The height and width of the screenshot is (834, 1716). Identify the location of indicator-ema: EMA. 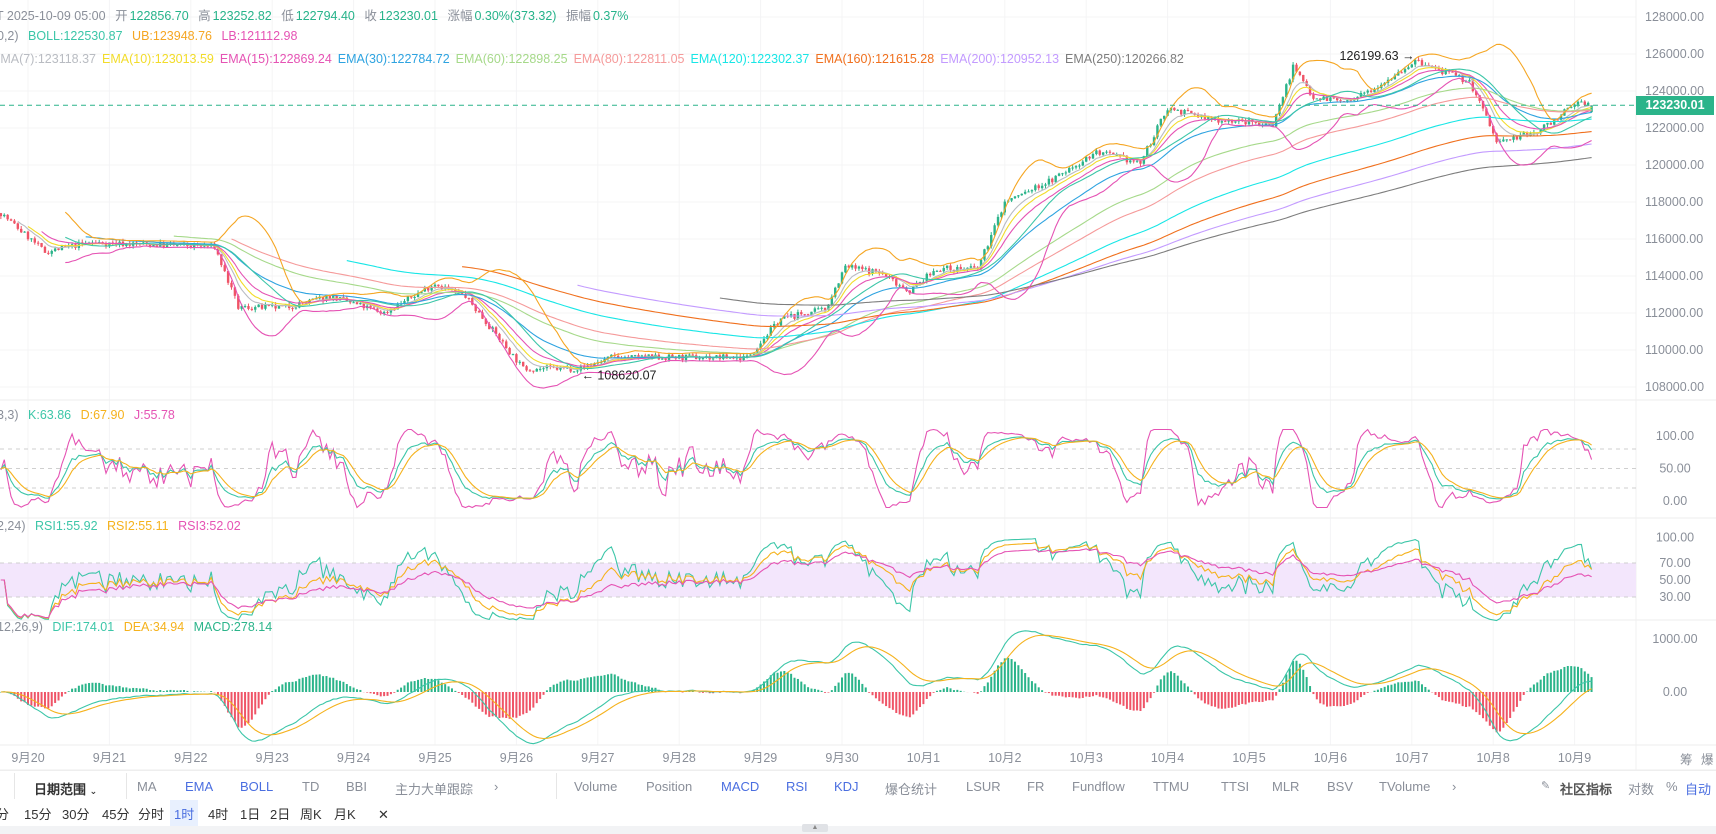
(199, 786).